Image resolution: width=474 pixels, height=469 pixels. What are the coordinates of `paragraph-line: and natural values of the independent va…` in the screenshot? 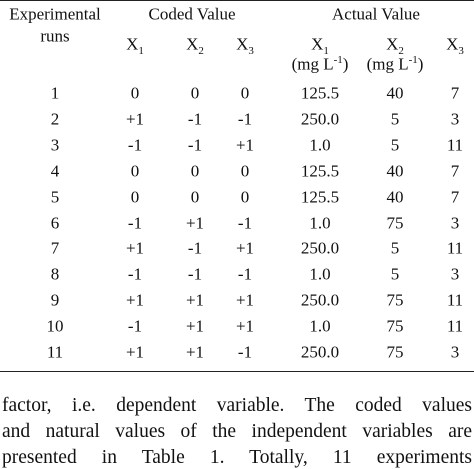 It's located at (237, 431).